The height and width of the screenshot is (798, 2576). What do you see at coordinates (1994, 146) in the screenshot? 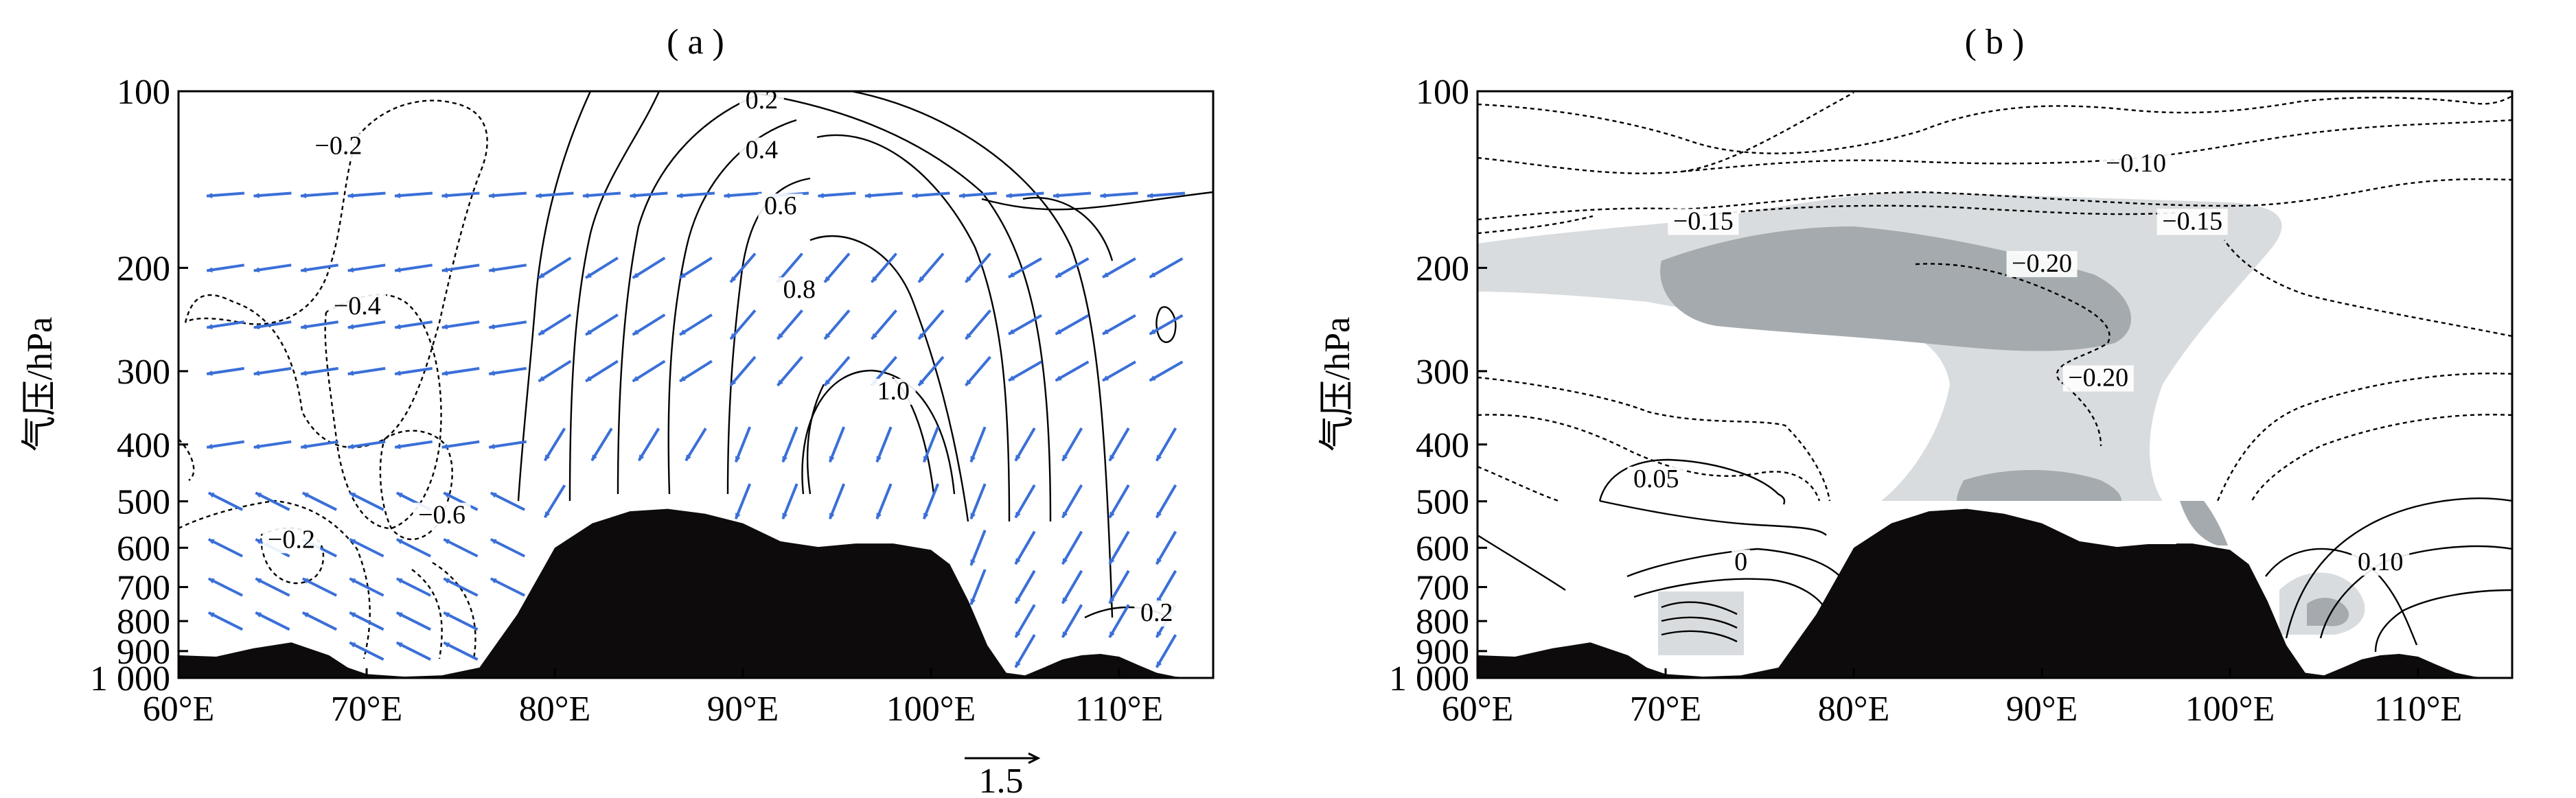
I see `contour-b-top2` at bounding box center [1994, 146].